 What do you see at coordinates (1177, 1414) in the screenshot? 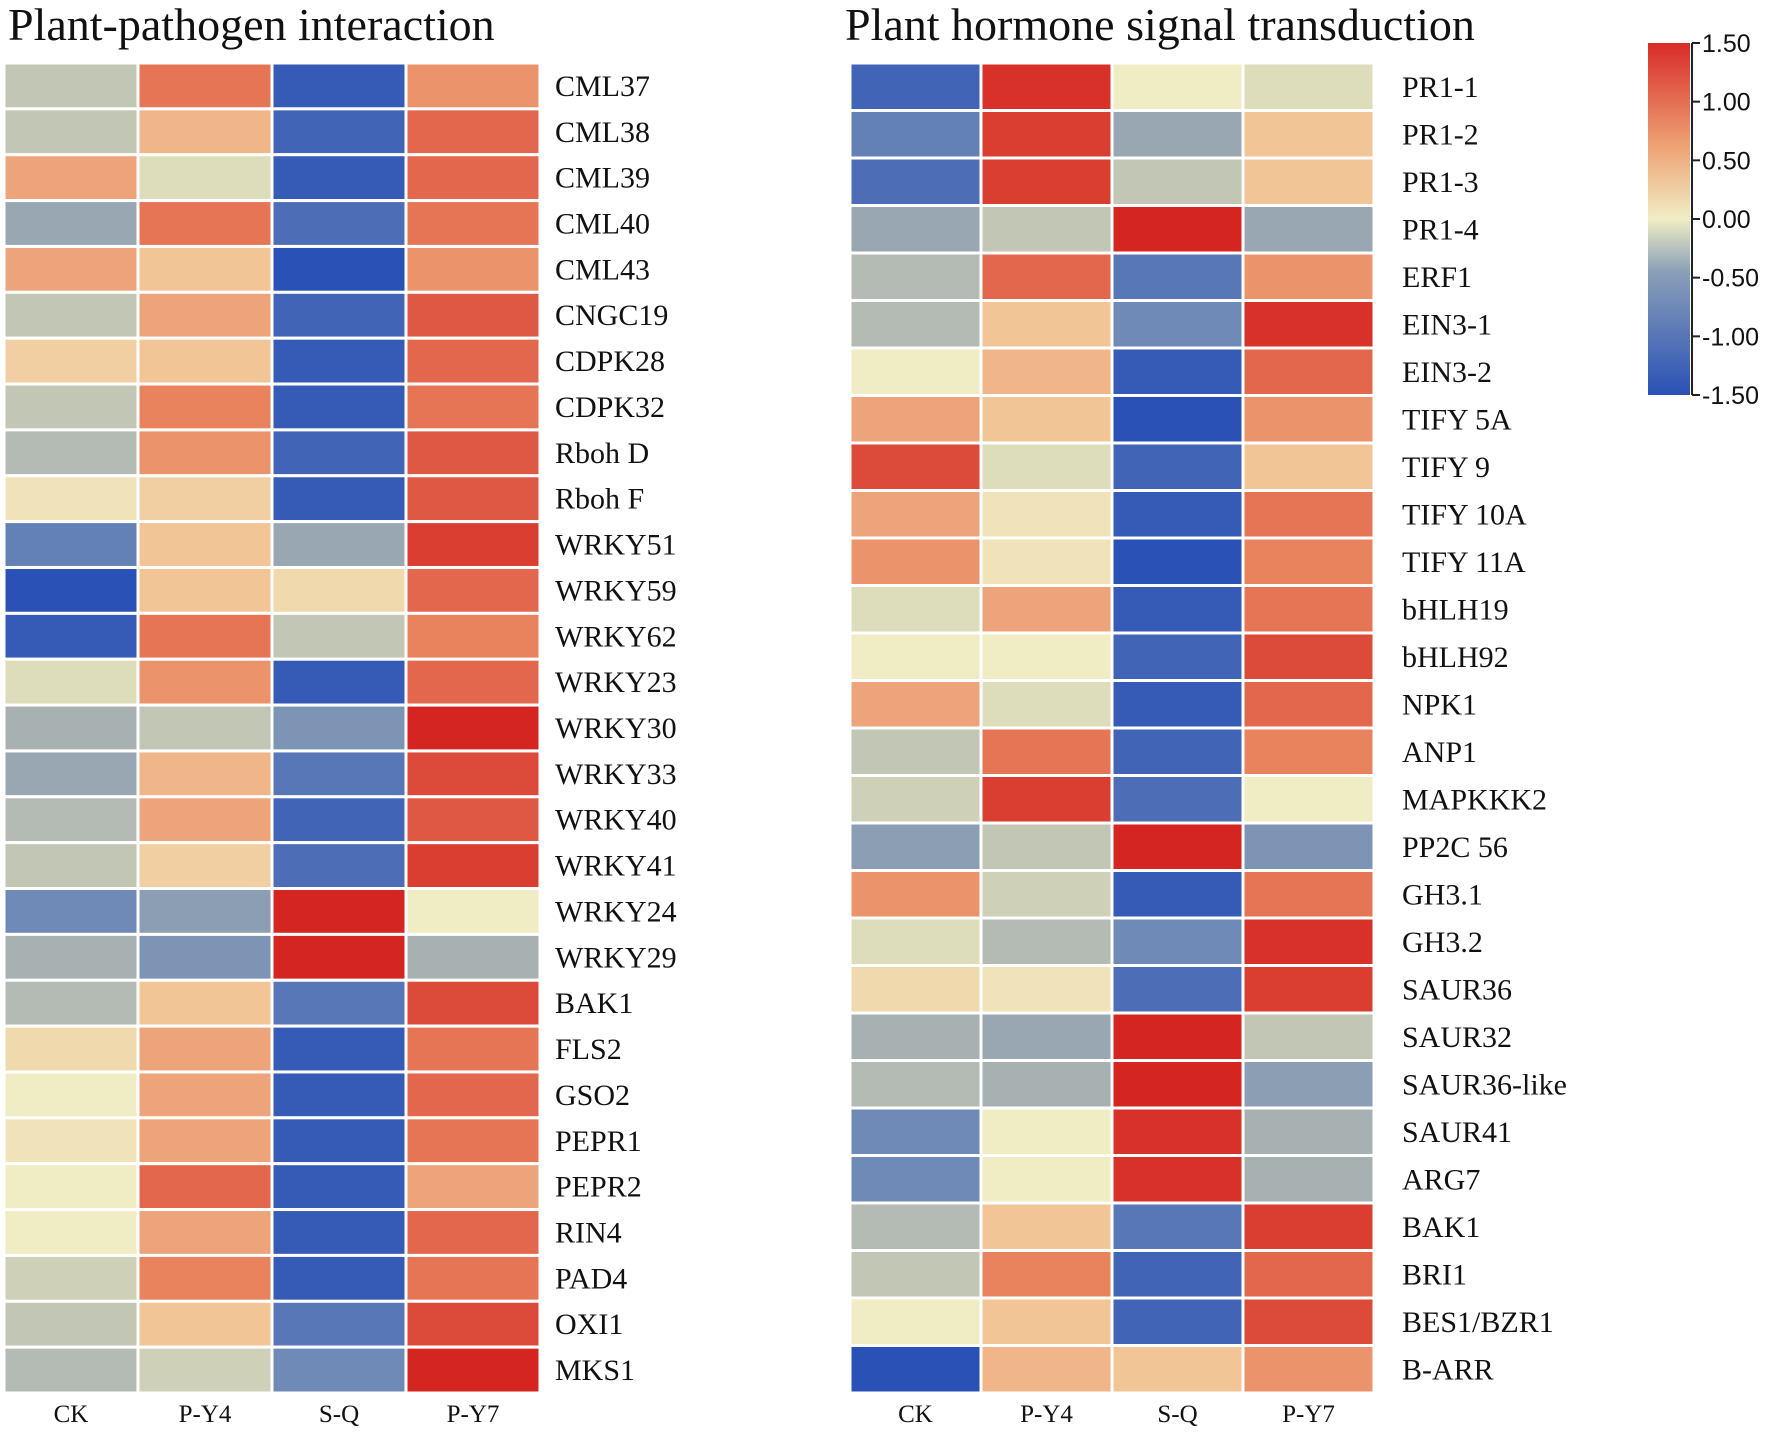
I see `column-label: S-Q` at bounding box center [1177, 1414].